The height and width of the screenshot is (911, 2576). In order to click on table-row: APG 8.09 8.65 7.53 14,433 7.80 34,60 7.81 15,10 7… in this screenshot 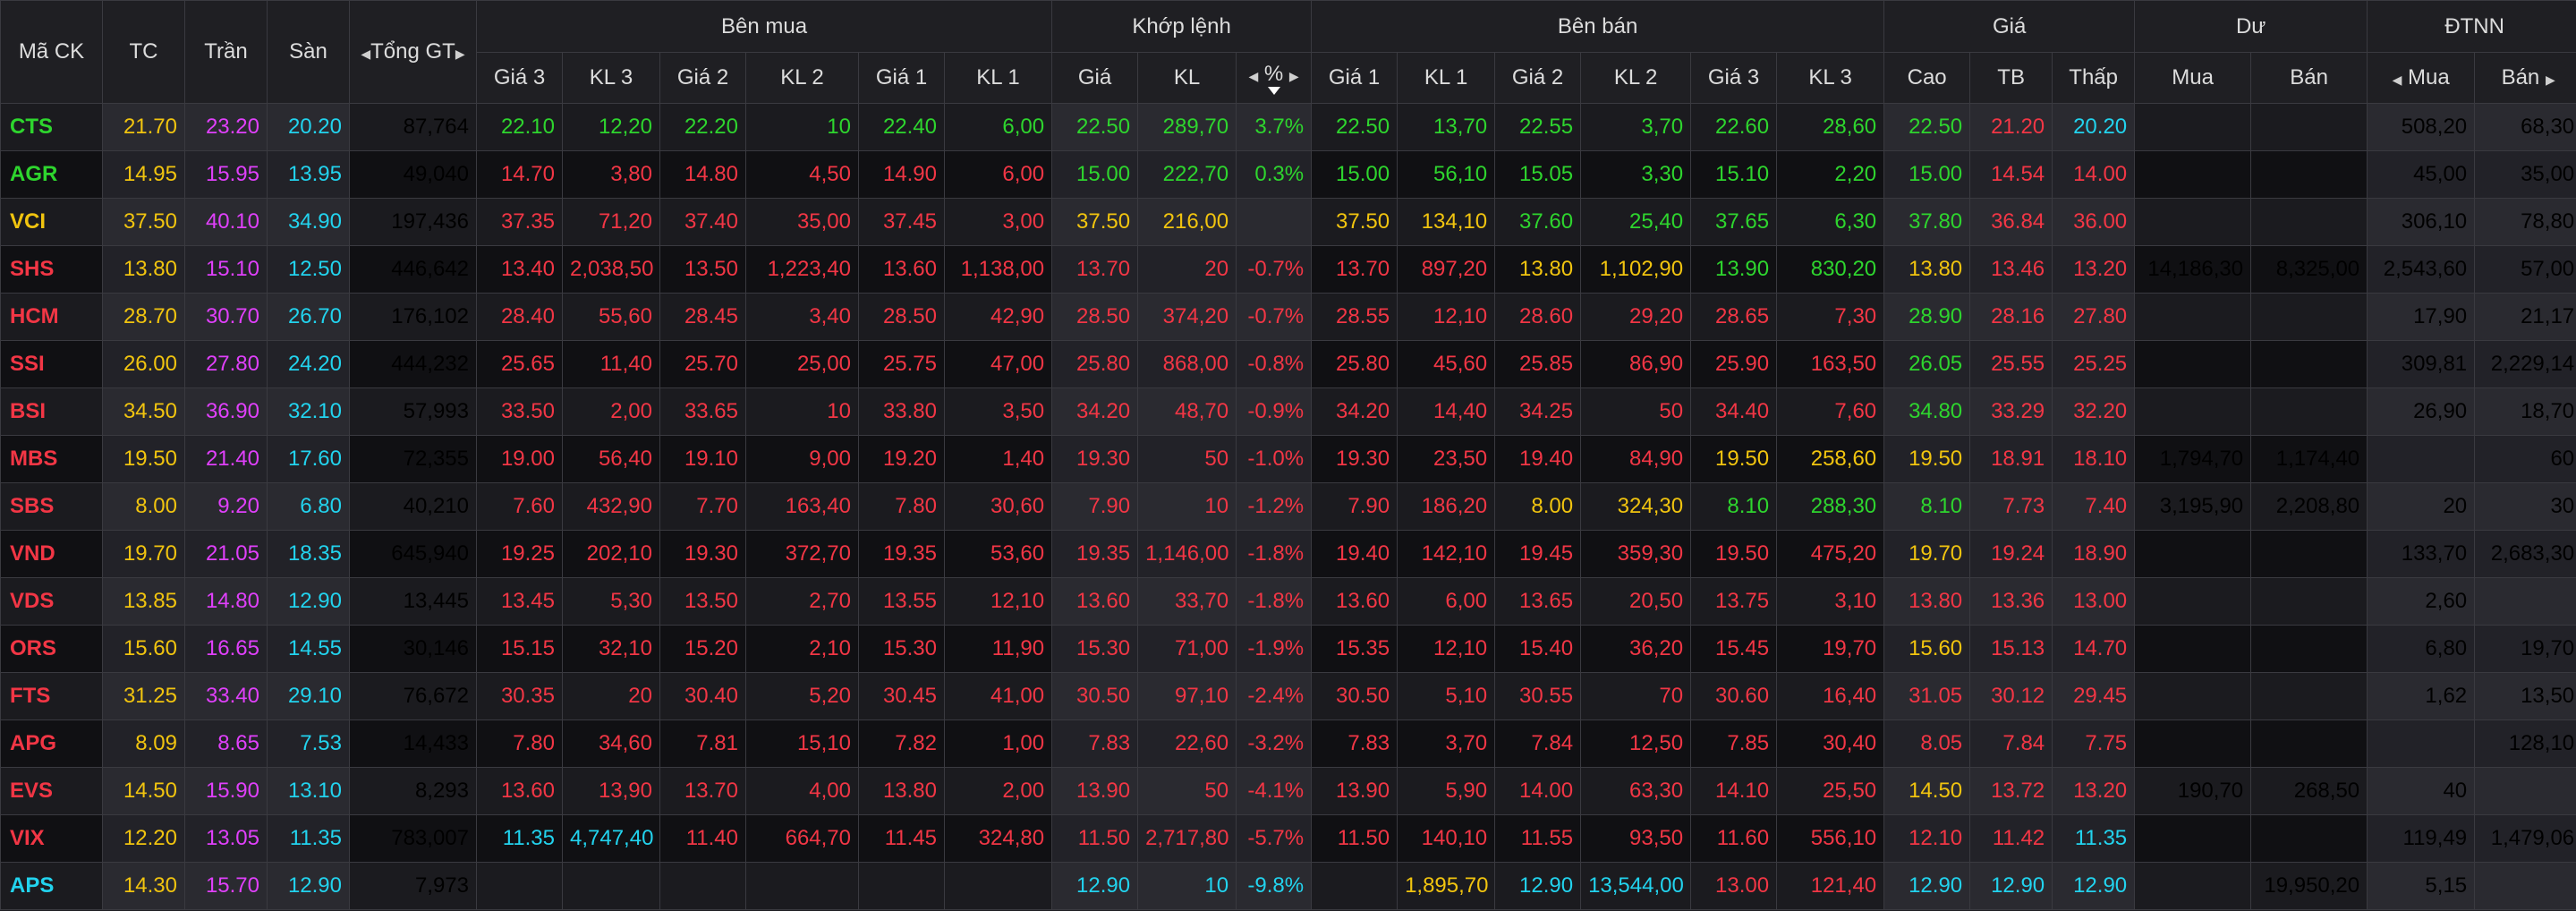, I will do `click(1288, 743)`.